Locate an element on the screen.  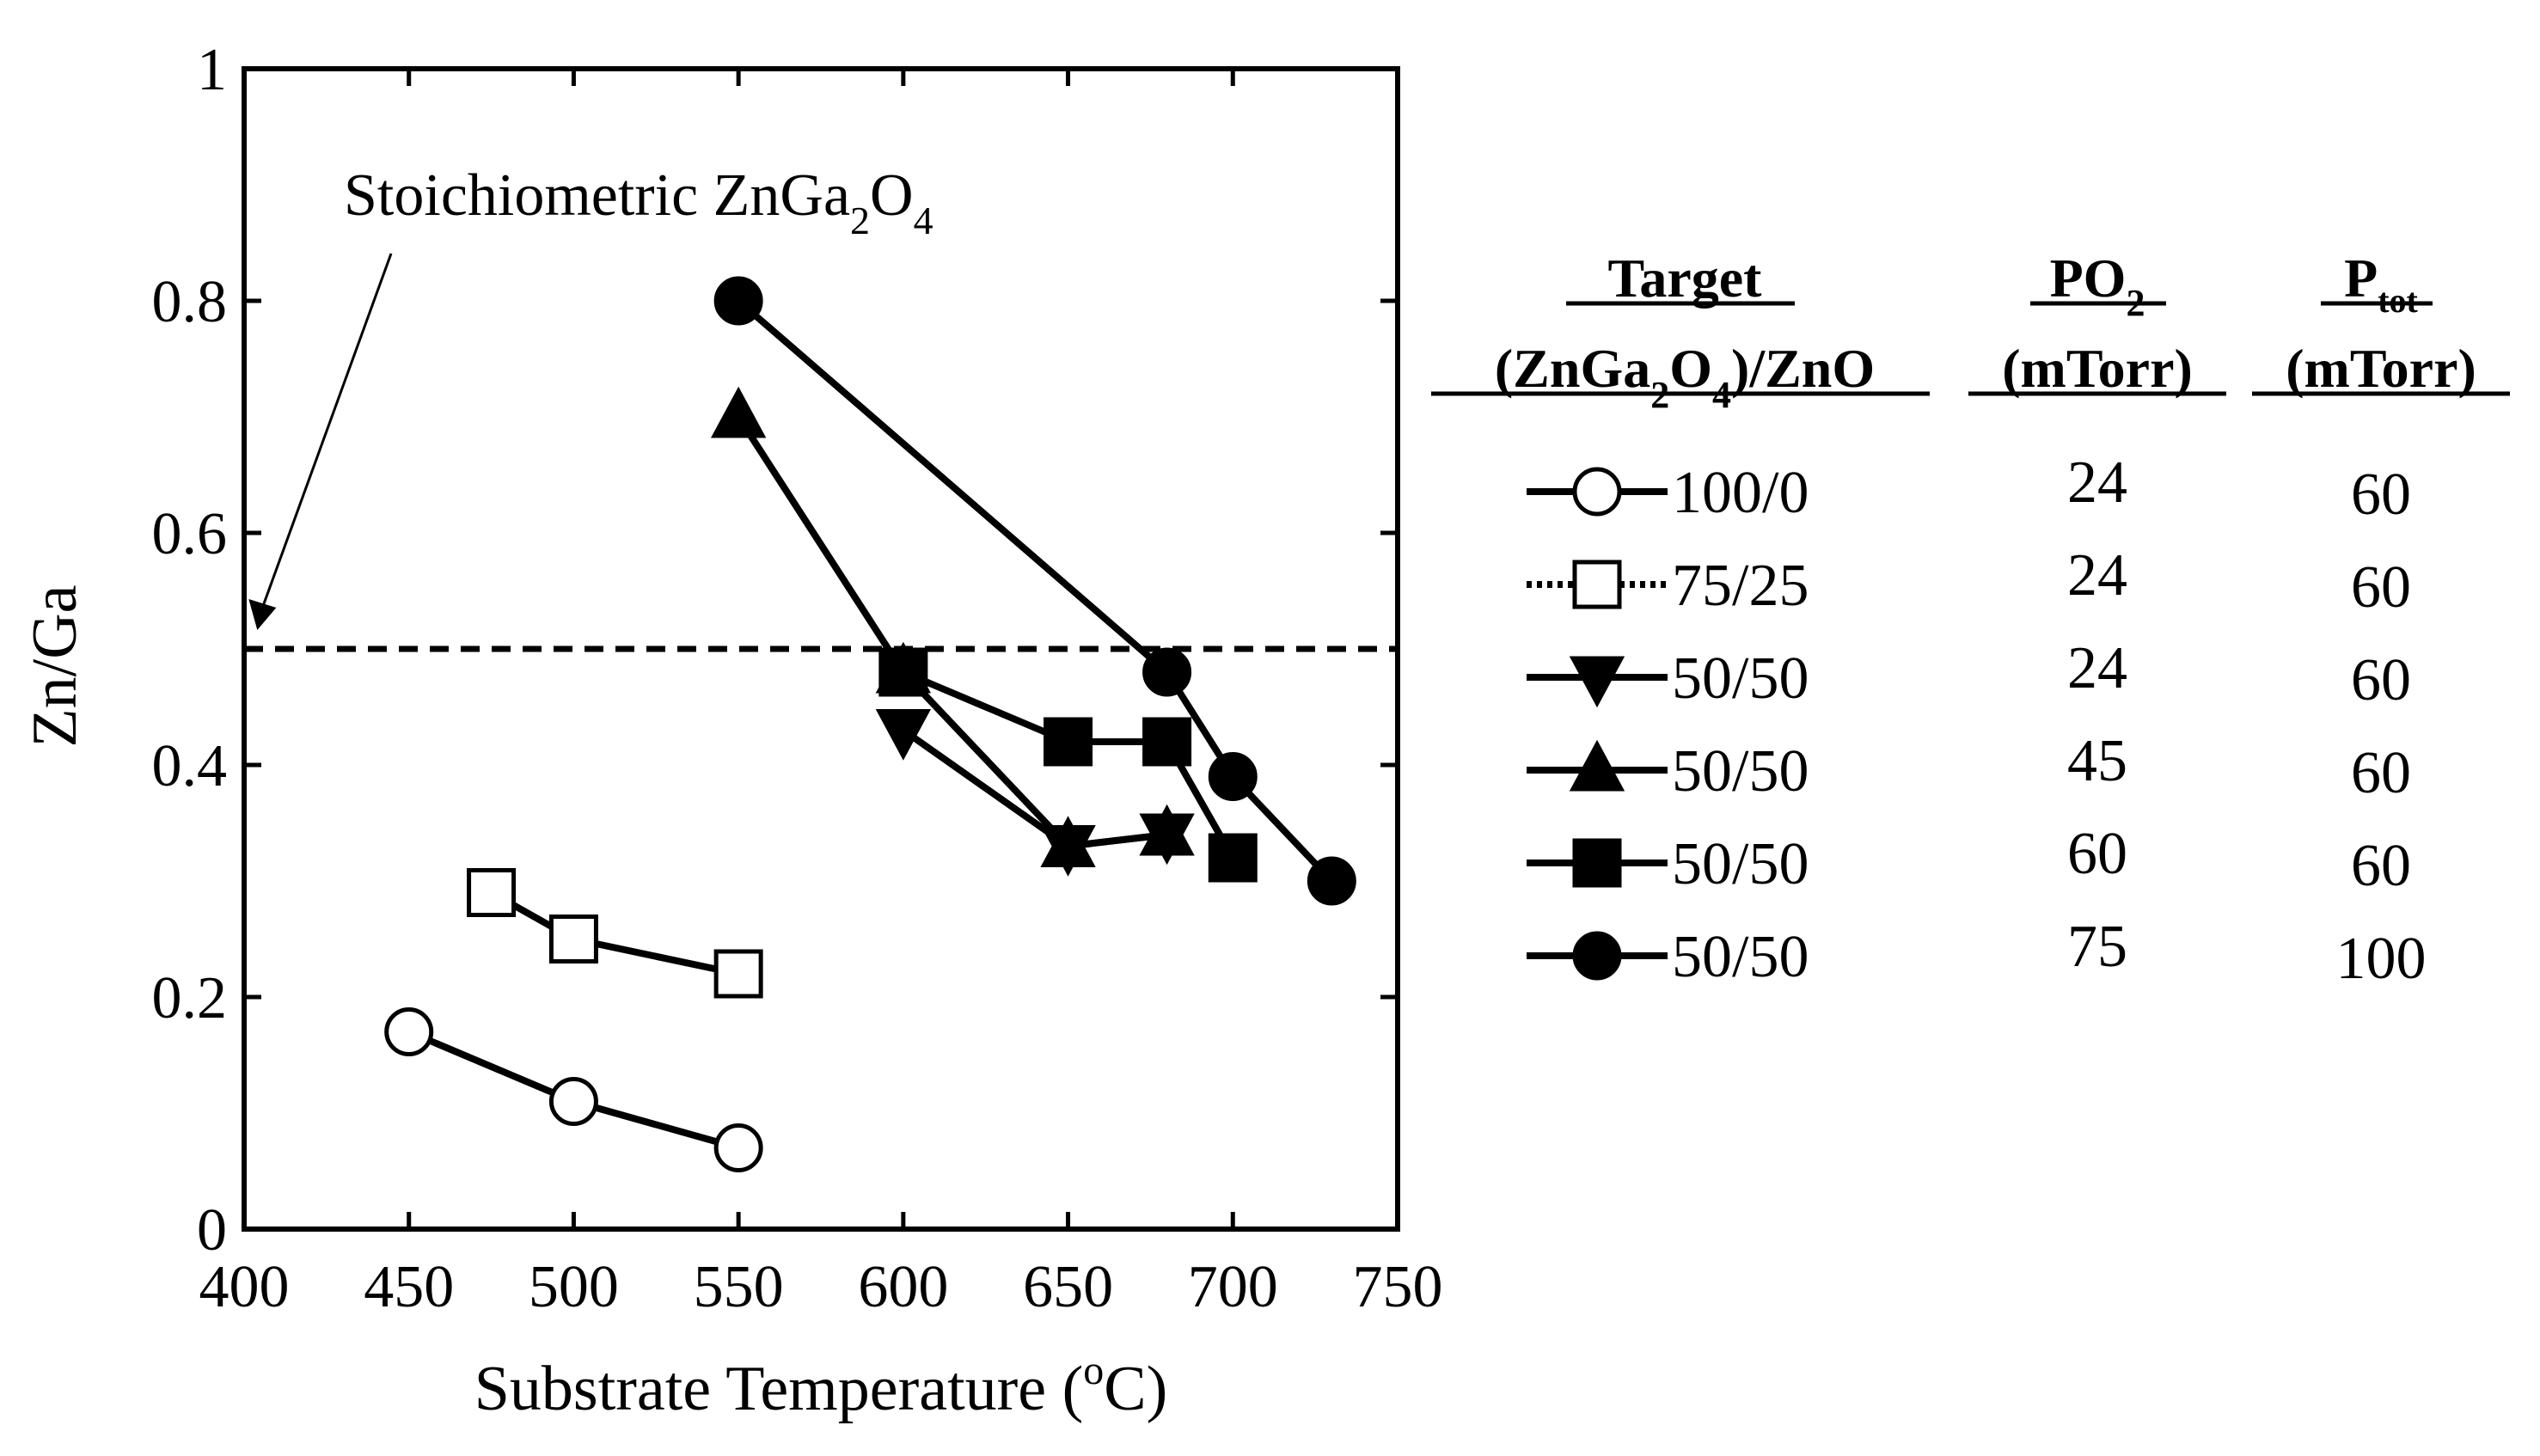
legend-po2-1: 24 is located at coordinates (2097, 483).